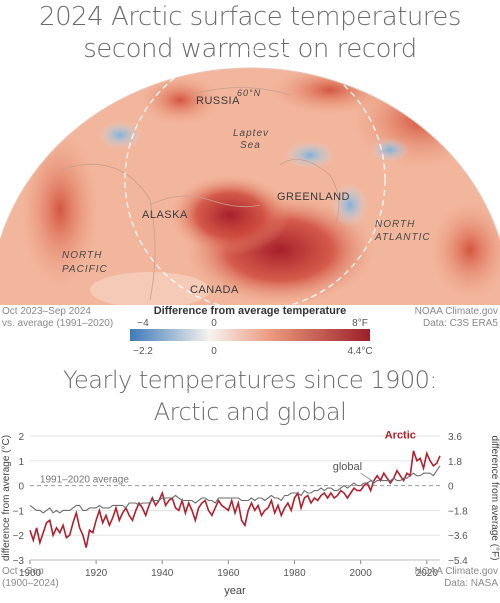 This screenshot has height=603, width=500. Describe the element at coordinates (235, 591) in the screenshot. I see `x-axis-title: year` at that location.